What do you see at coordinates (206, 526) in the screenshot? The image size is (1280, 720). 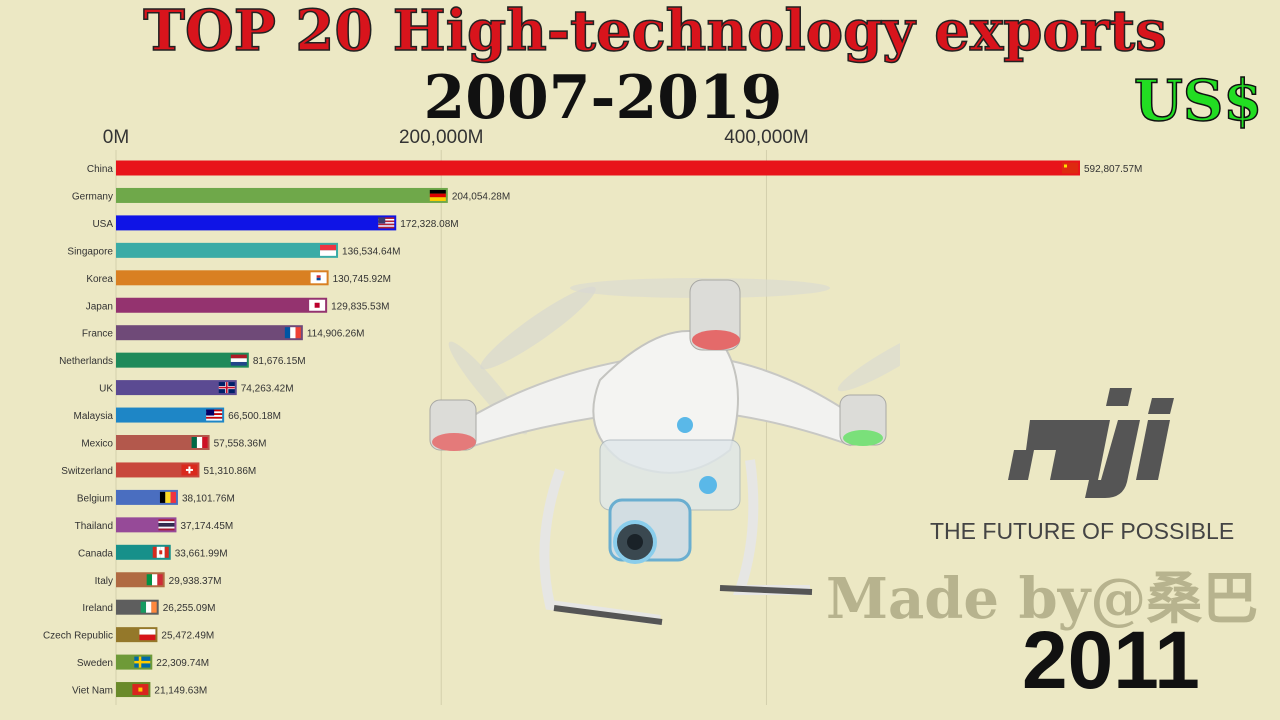 I see `value-label: 37,174.45M` at bounding box center [206, 526].